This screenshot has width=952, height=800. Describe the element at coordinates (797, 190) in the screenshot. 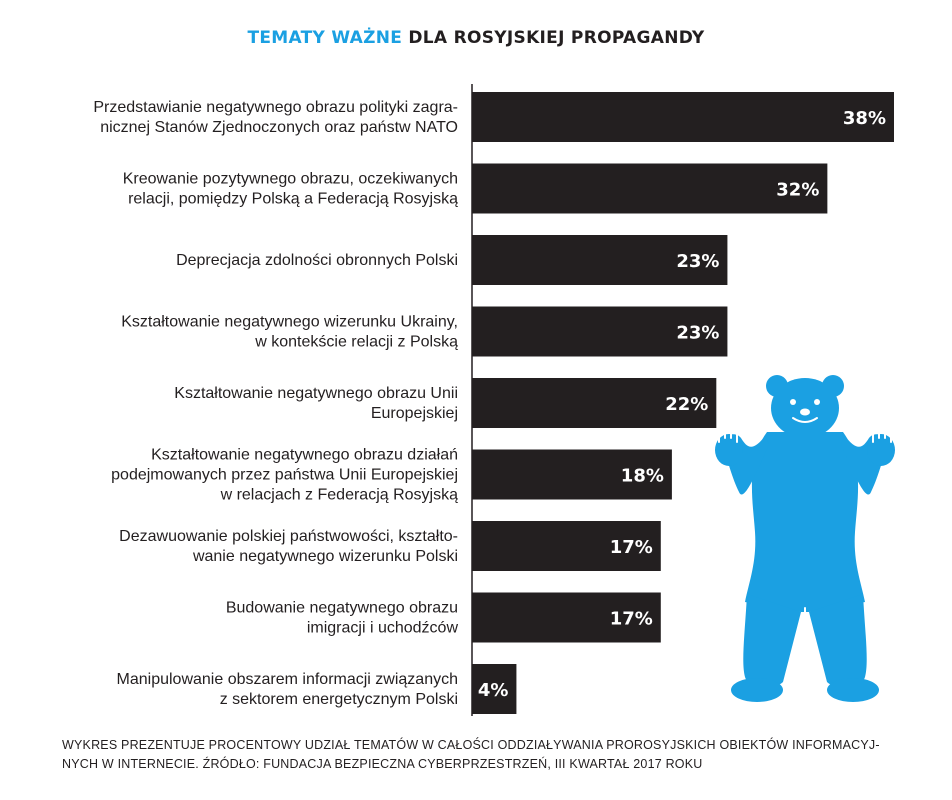

I see `data-label: 32%` at that location.